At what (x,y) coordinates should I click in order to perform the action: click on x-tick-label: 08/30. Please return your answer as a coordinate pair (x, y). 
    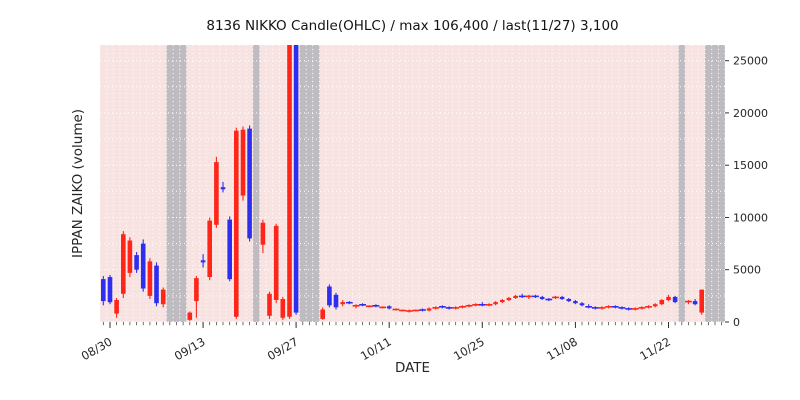
    Looking at the image, I should click on (97, 348).